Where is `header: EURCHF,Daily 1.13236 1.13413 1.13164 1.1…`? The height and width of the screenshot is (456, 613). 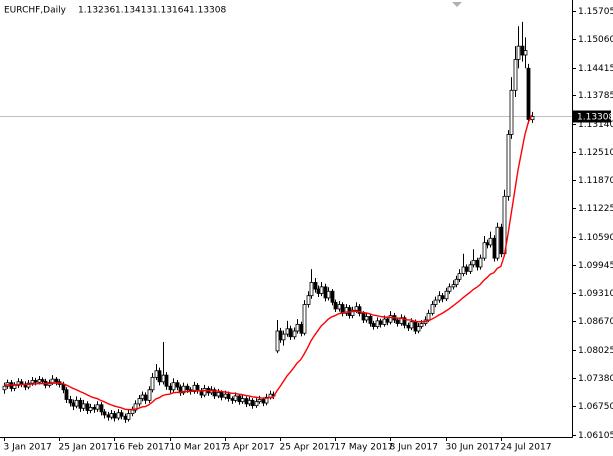
header: EURCHF,Daily 1.13236 1.13413 1.13164 1.1… is located at coordinates (115, 11).